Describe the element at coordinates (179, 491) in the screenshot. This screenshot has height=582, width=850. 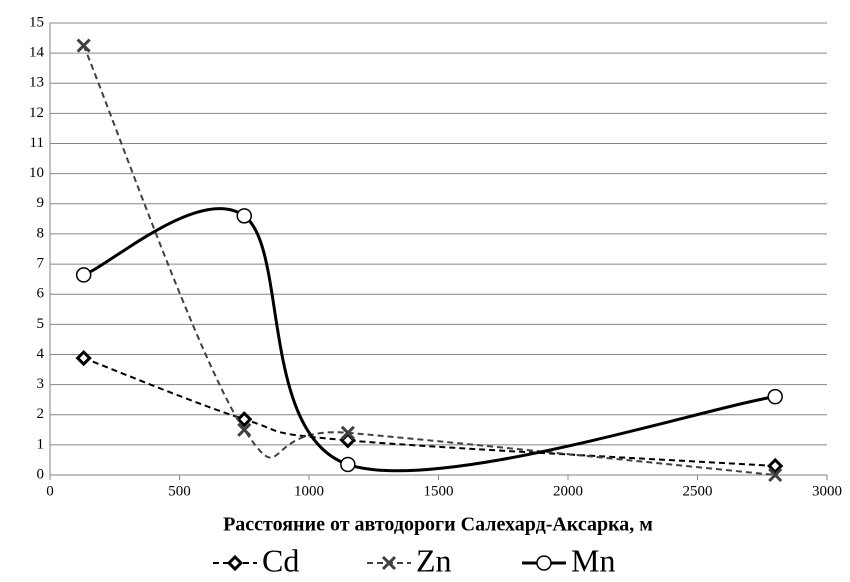
I see `x-tick-label: 500` at that location.